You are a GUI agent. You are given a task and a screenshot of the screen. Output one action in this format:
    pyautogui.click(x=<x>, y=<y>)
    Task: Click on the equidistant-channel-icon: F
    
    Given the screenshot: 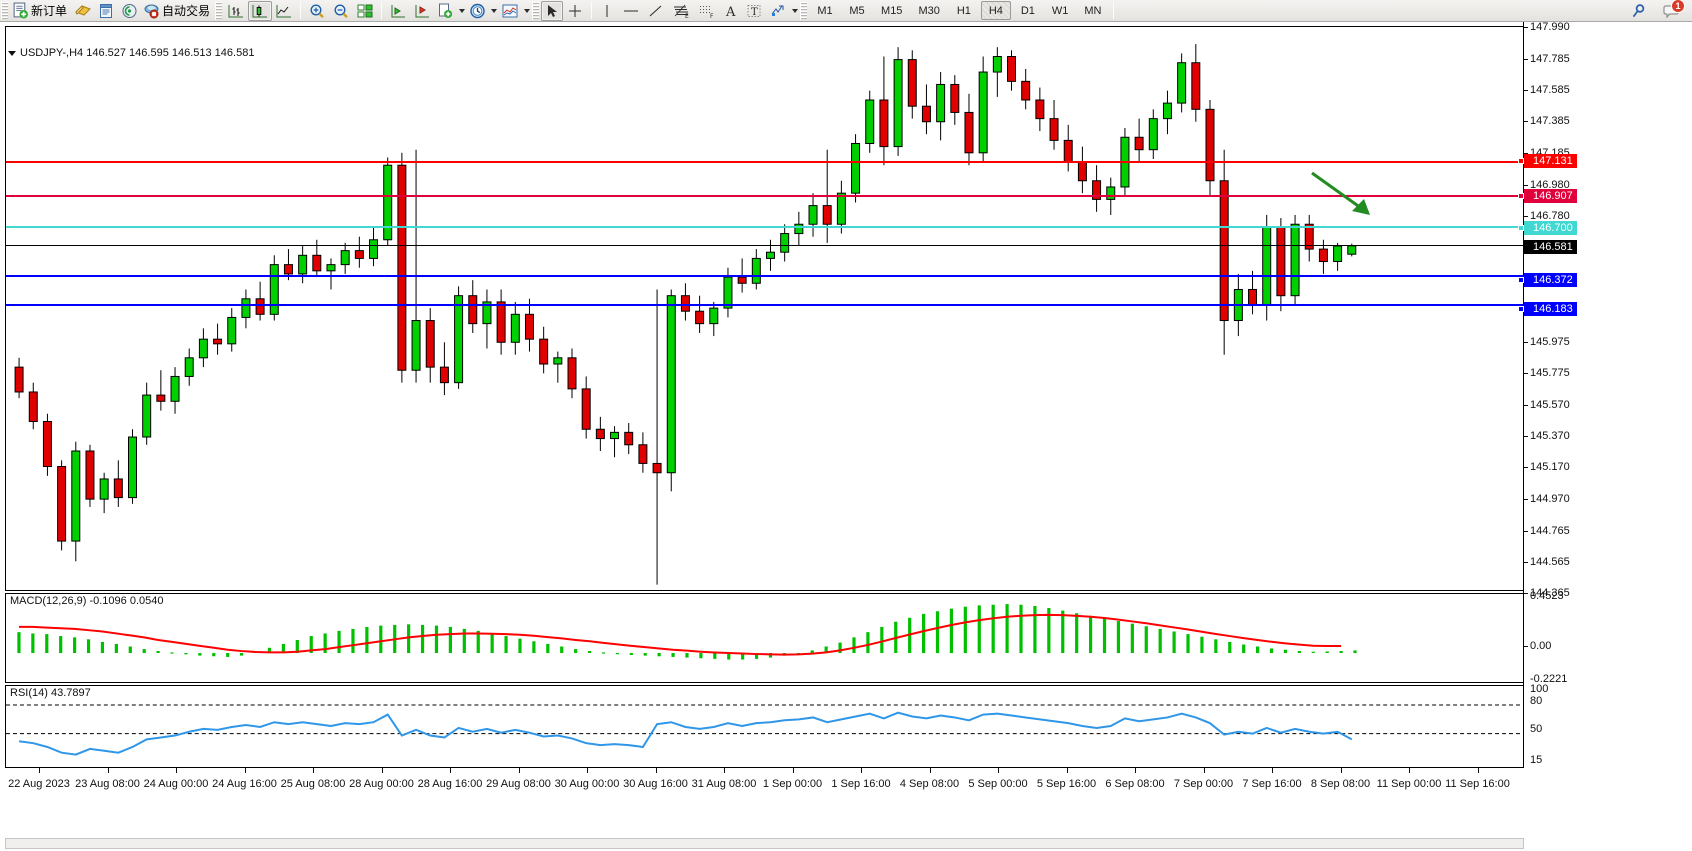 What is the action you would take?
    pyautogui.click(x=707, y=12)
    